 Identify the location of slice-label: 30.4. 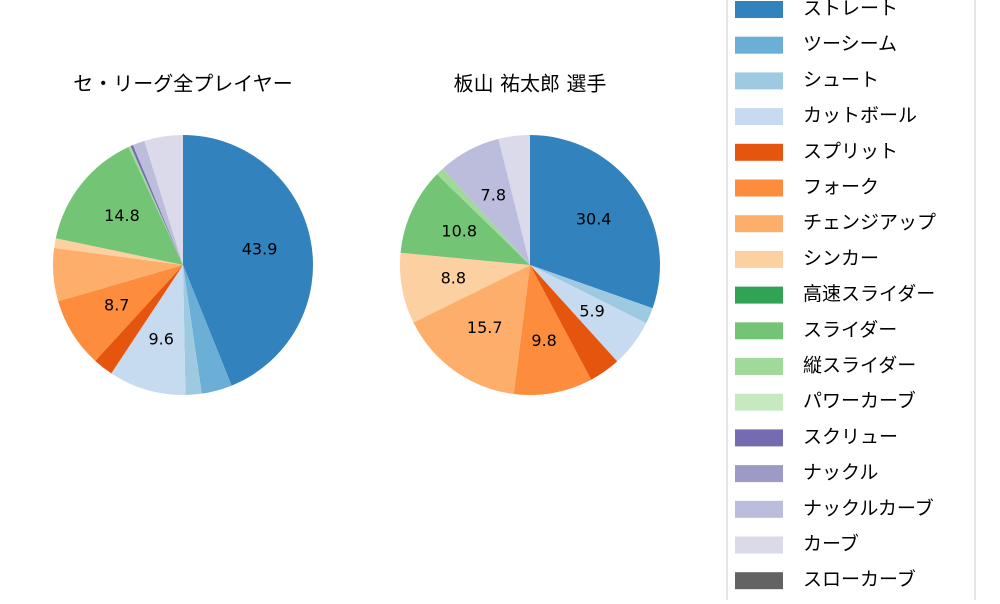
(594, 218).